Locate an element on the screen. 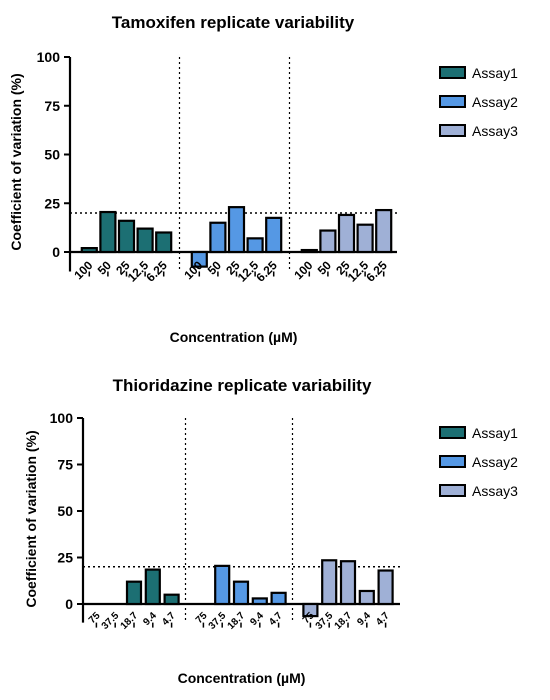 The width and height of the screenshot is (550, 700). chart-title: Thioridazine replicate variability is located at coordinates (242, 385).